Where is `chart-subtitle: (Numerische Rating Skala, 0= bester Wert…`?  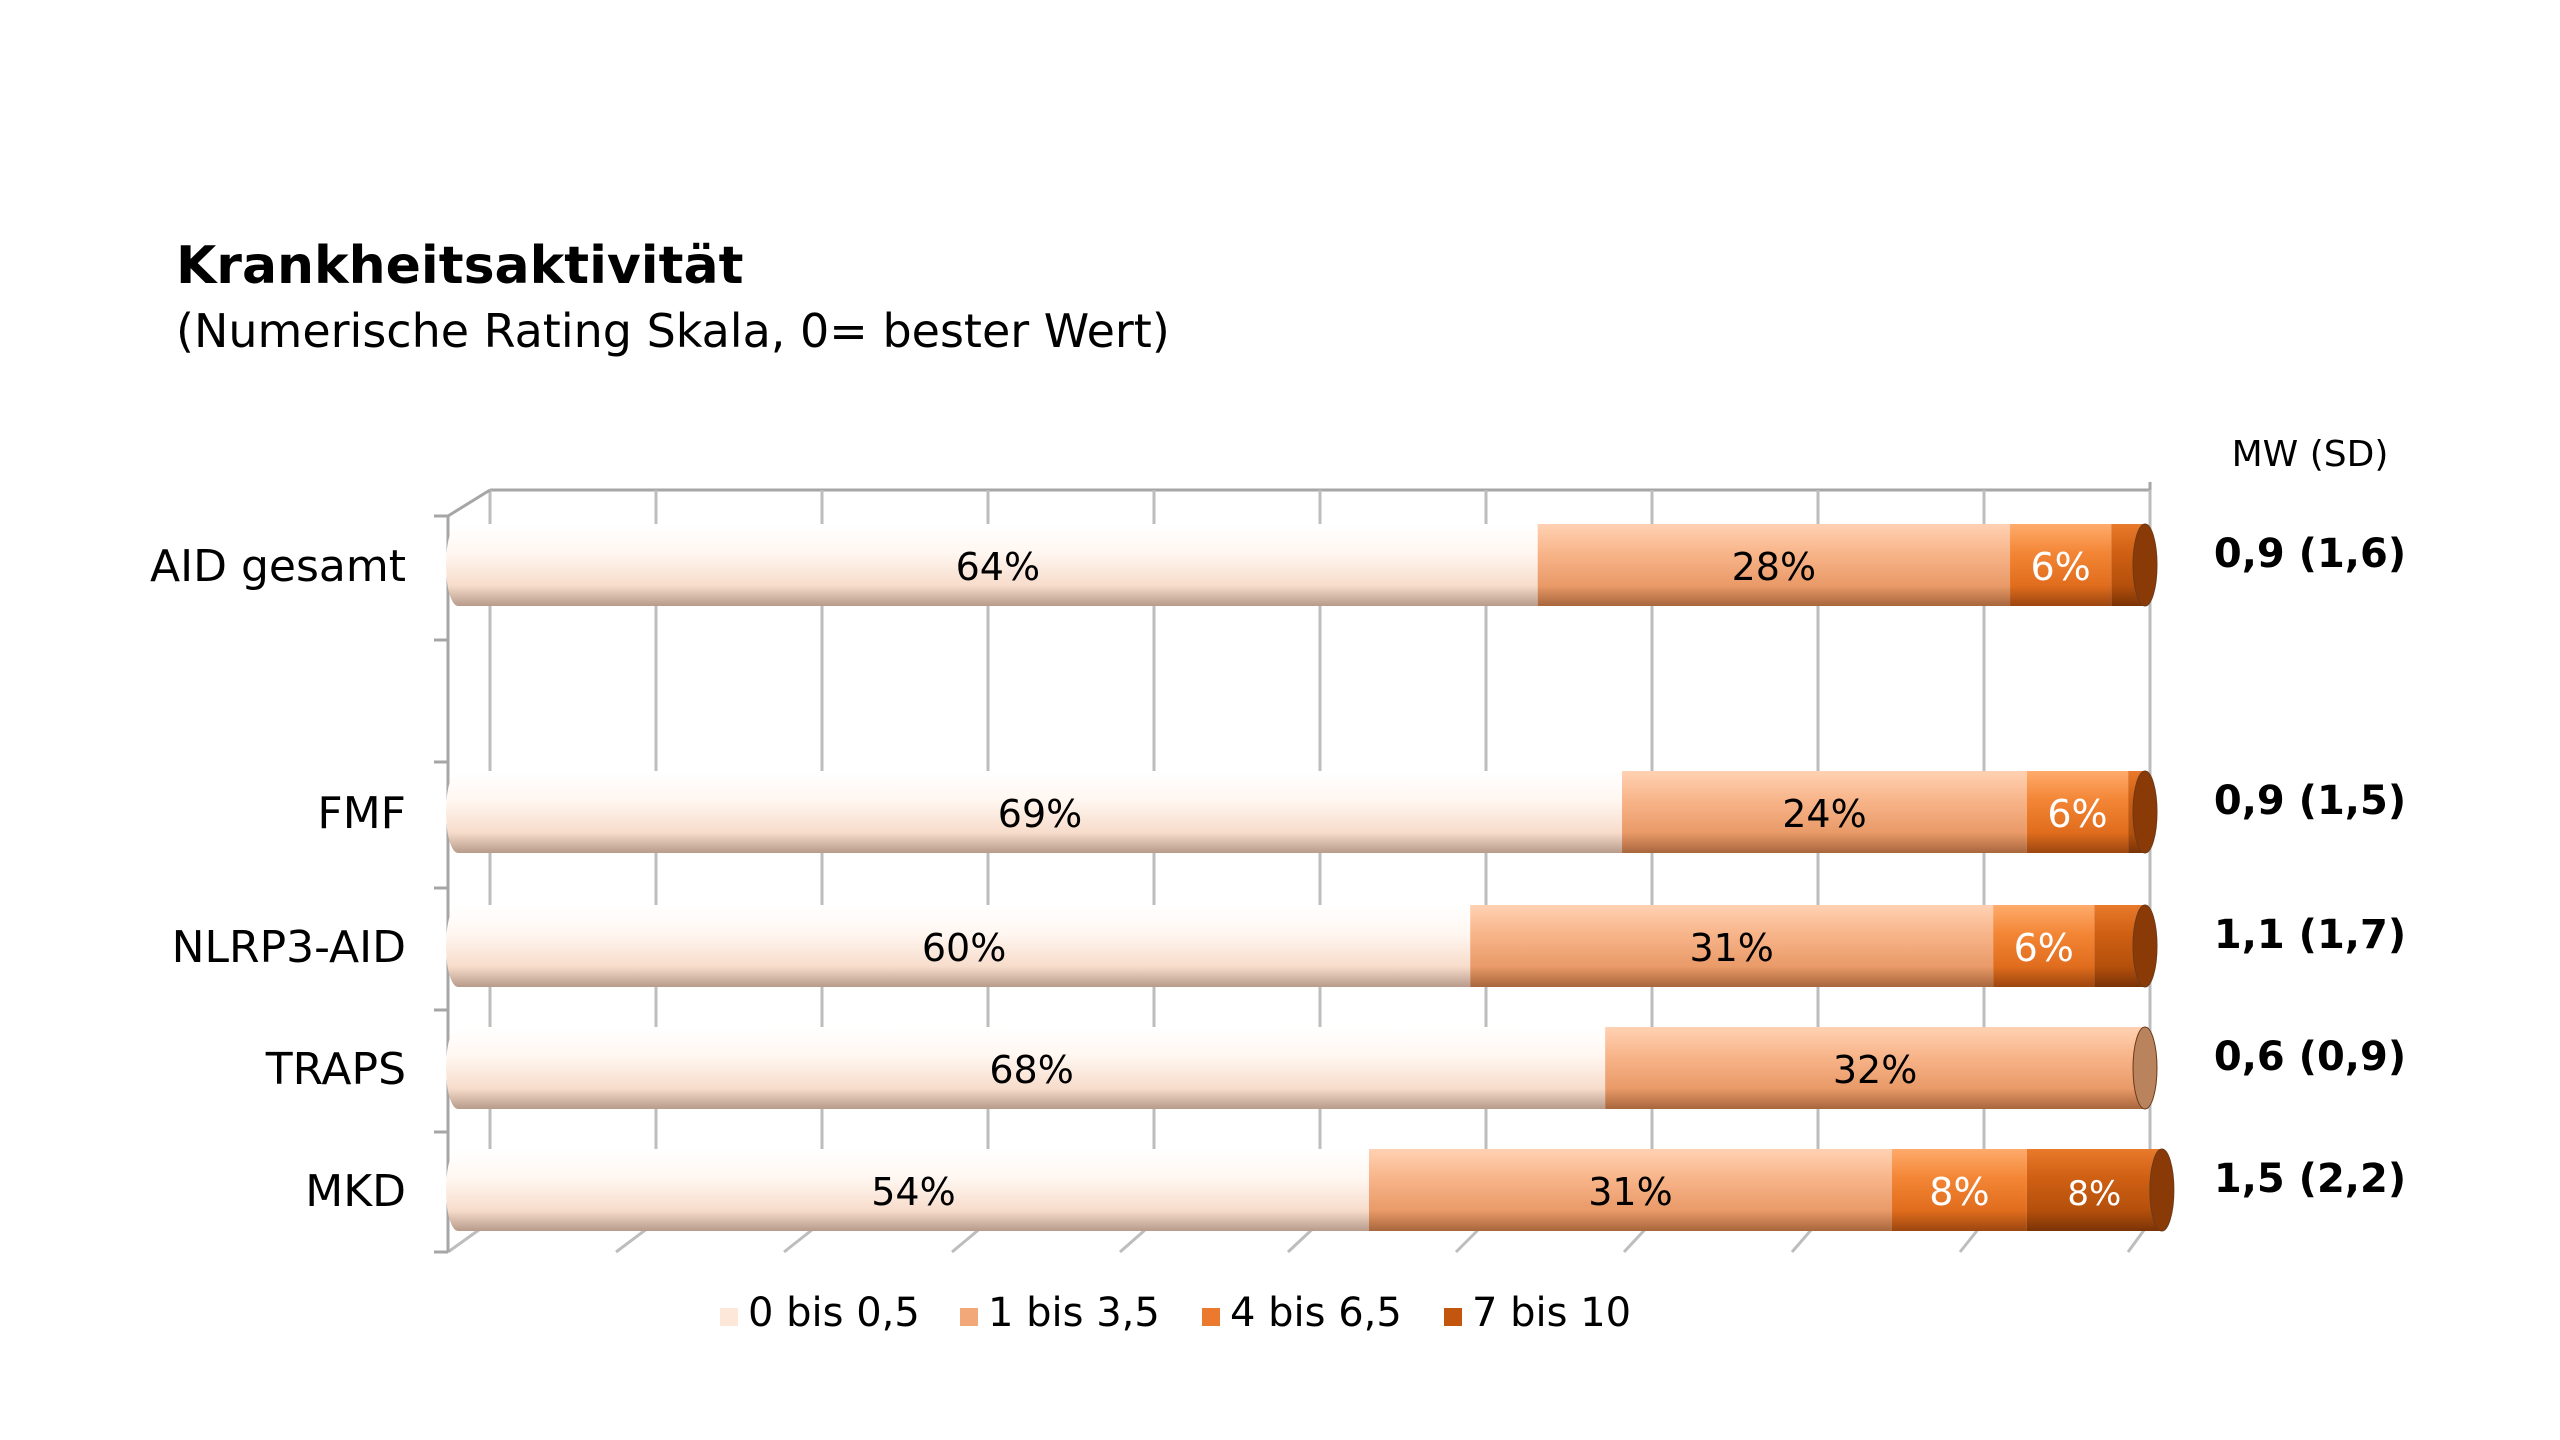
chart-subtitle: (Numerische Rating Skala, 0= bester Wert… is located at coordinates (673, 331).